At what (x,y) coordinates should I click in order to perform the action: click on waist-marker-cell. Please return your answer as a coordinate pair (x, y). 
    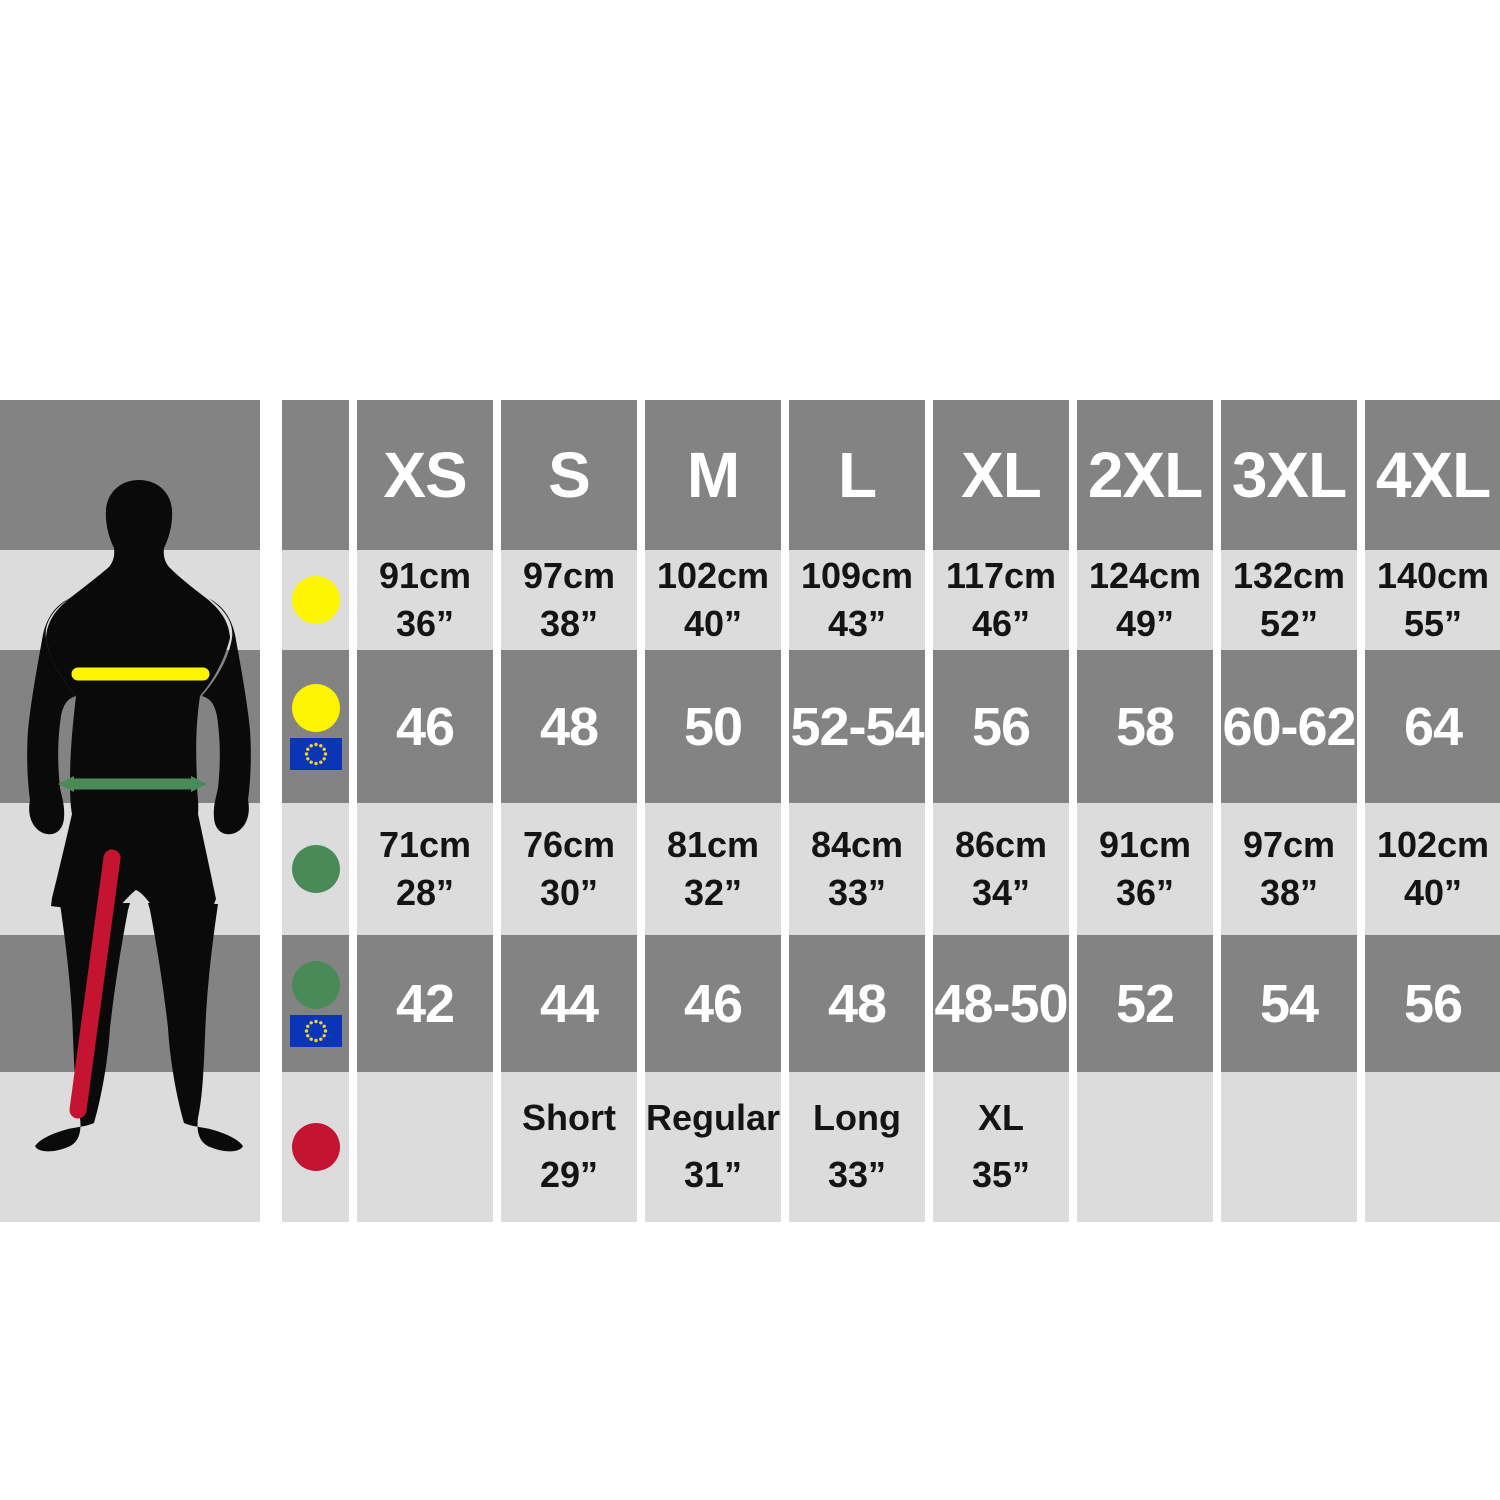
    Looking at the image, I should click on (315, 869).